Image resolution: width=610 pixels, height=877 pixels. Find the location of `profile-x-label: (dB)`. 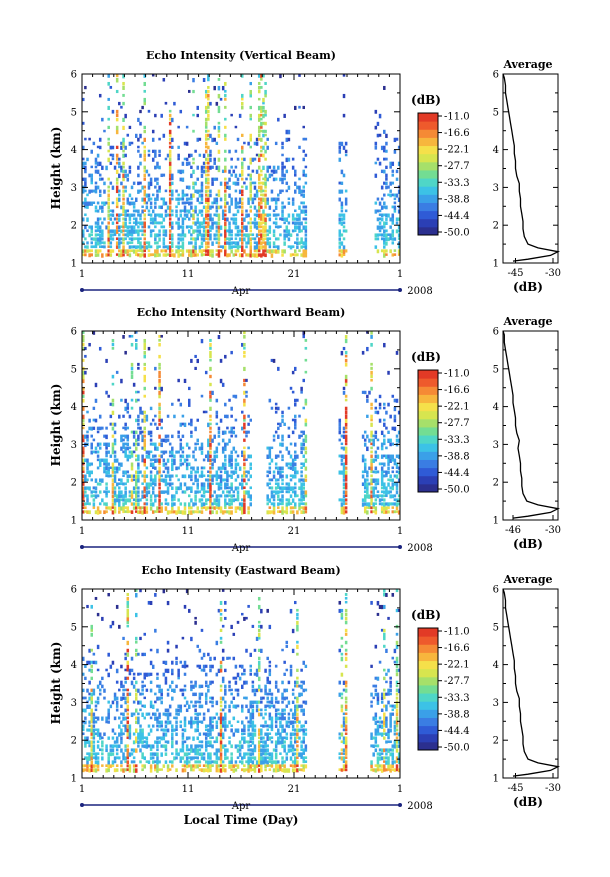

profile-x-label: (dB) is located at coordinates (528, 287).